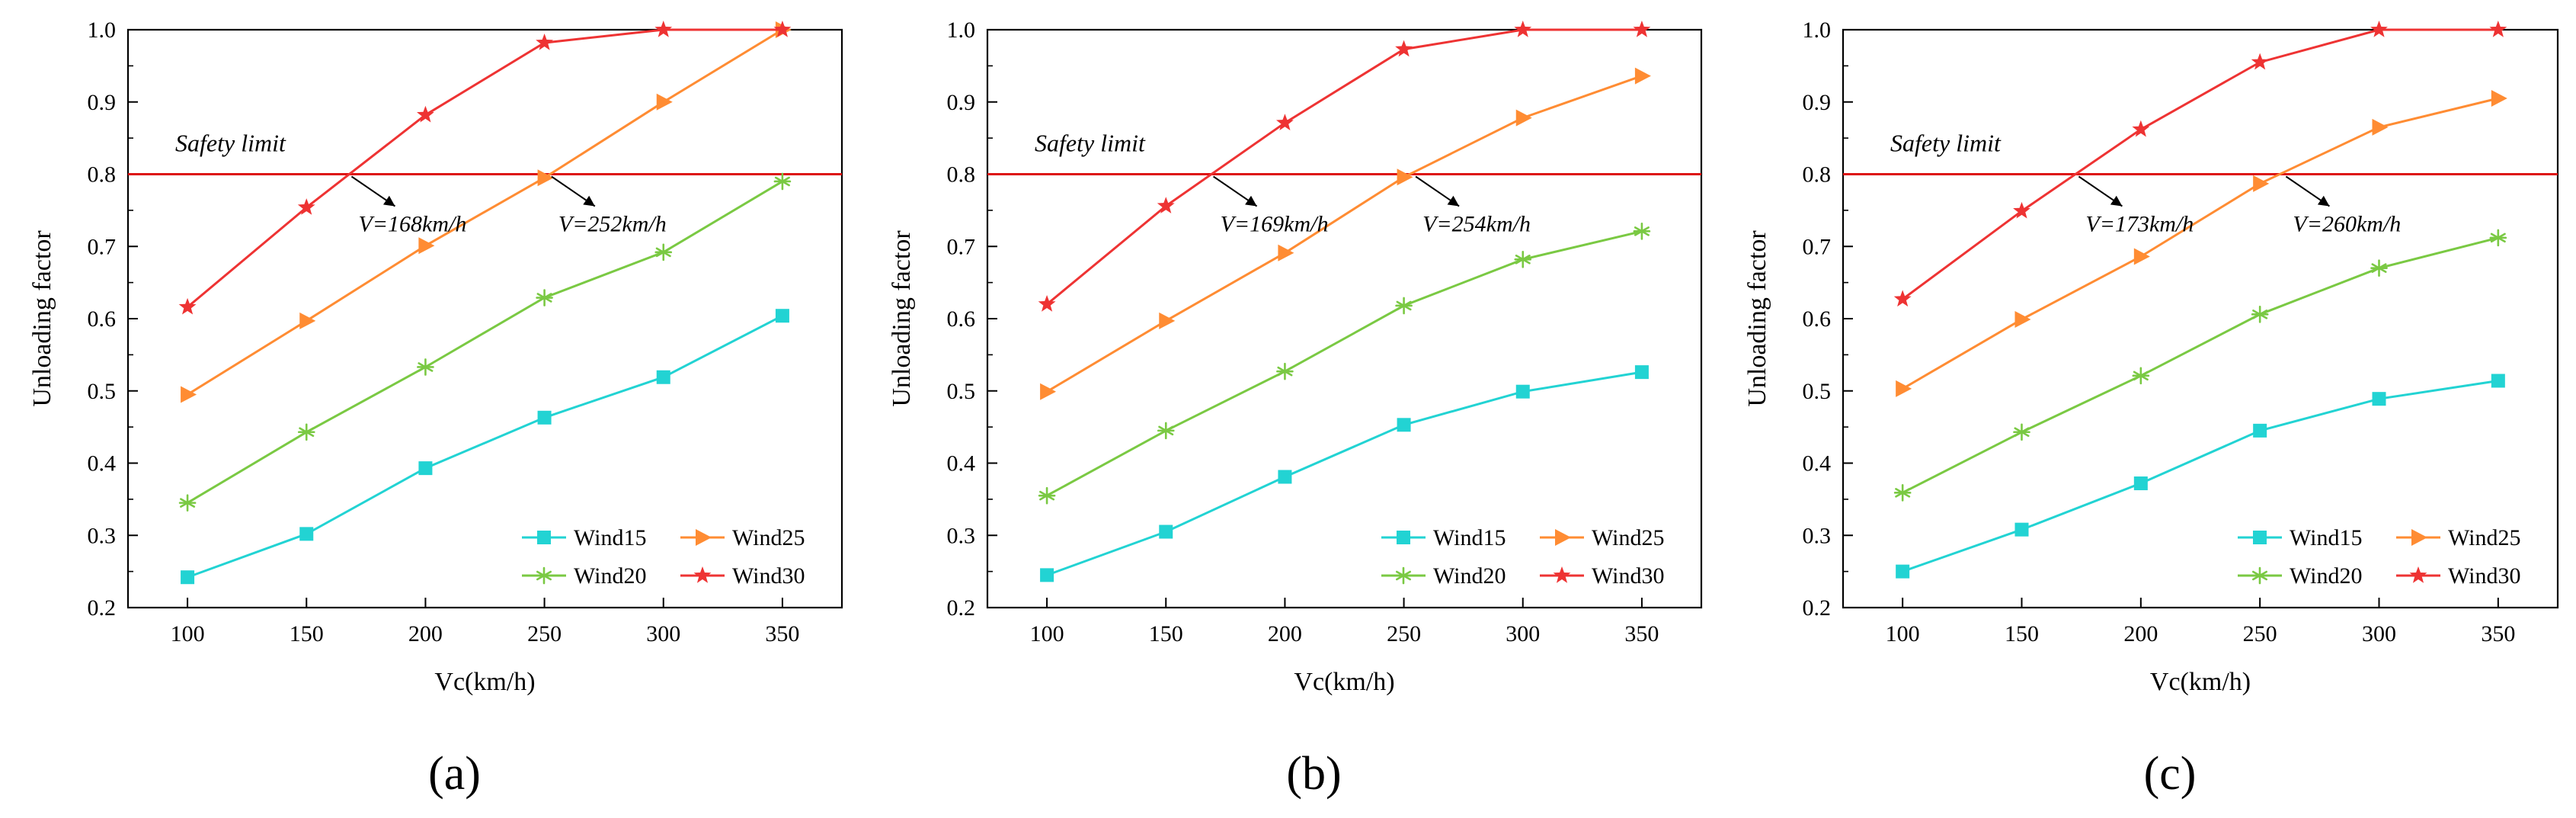 Image resolution: width=2576 pixels, height=818 pixels. I want to click on x-tick-label: 150, so click(1166, 633).